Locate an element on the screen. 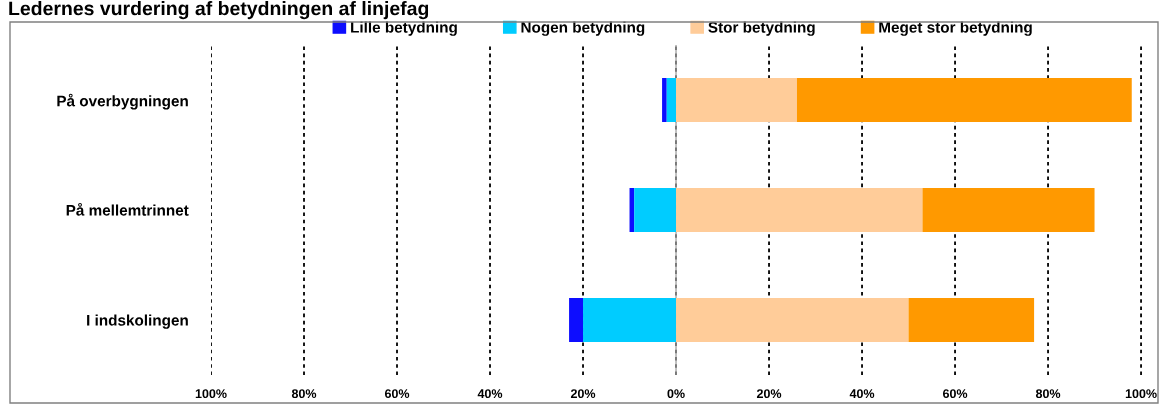 This screenshot has width=1161, height=405. y-tick-label: På mellemtrinnet is located at coordinates (127, 209).